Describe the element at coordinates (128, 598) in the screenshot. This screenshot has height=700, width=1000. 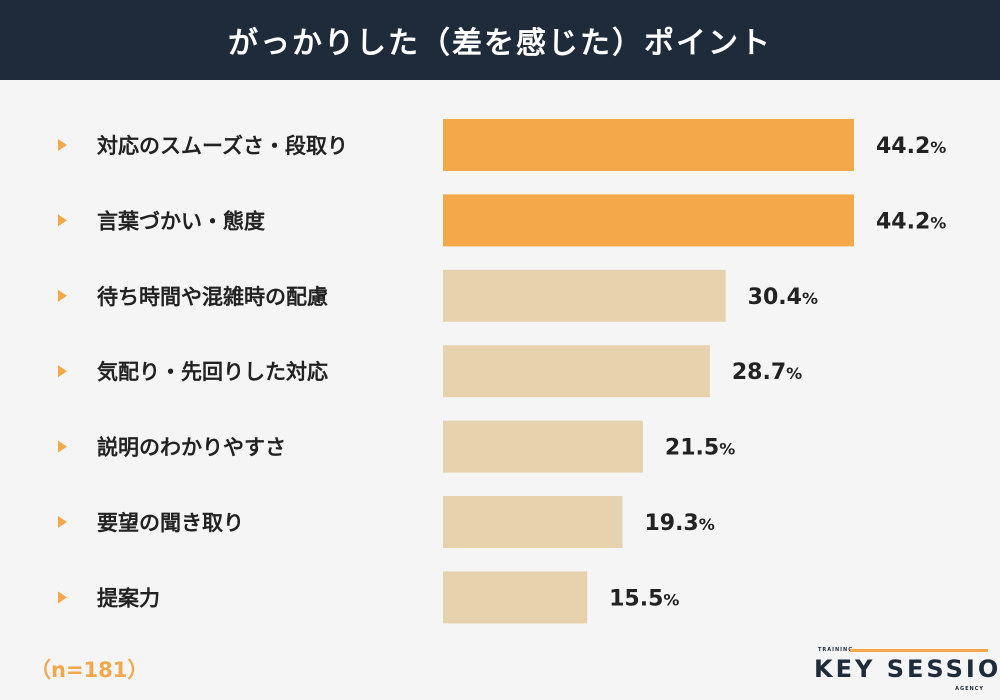
I see `category-label: 提案力` at that location.